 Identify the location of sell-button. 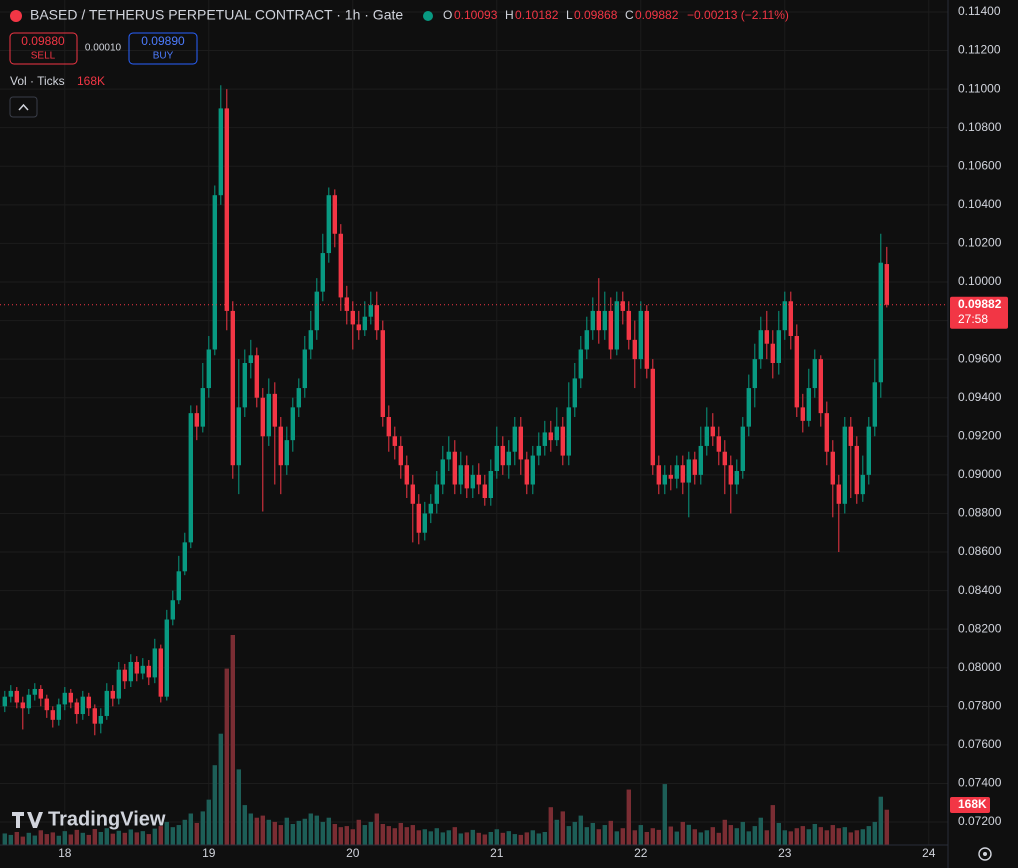
(43, 48).